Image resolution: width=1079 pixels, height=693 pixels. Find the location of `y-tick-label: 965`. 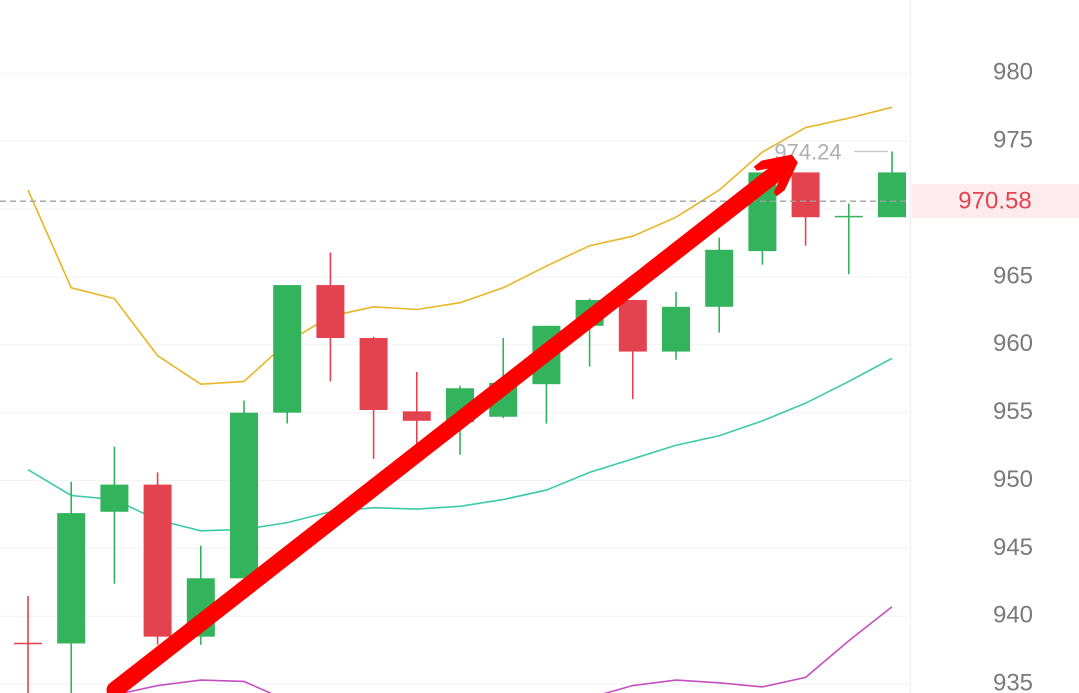

y-tick-label: 965 is located at coordinates (1013, 275).